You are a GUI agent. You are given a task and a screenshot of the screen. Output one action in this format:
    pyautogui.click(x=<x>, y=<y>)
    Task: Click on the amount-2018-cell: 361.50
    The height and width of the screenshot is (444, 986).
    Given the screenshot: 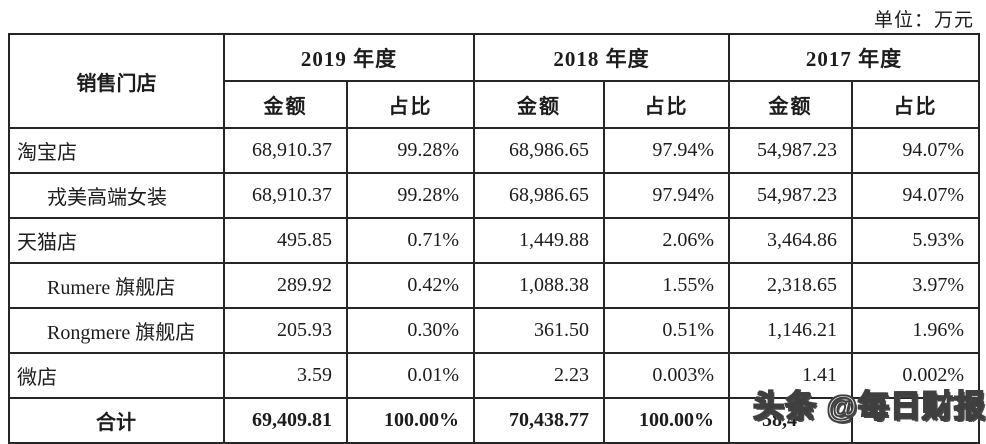 What is the action you would take?
    pyautogui.click(x=539, y=330)
    